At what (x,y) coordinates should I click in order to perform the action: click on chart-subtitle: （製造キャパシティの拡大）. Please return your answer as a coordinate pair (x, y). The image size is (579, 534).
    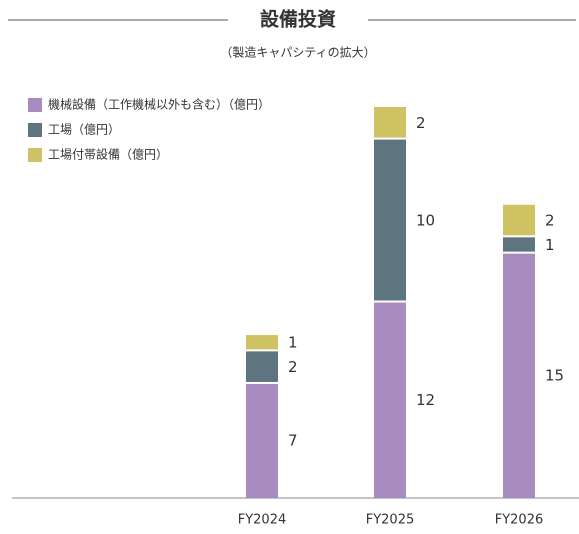
    Looking at the image, I should click on (297, 53).